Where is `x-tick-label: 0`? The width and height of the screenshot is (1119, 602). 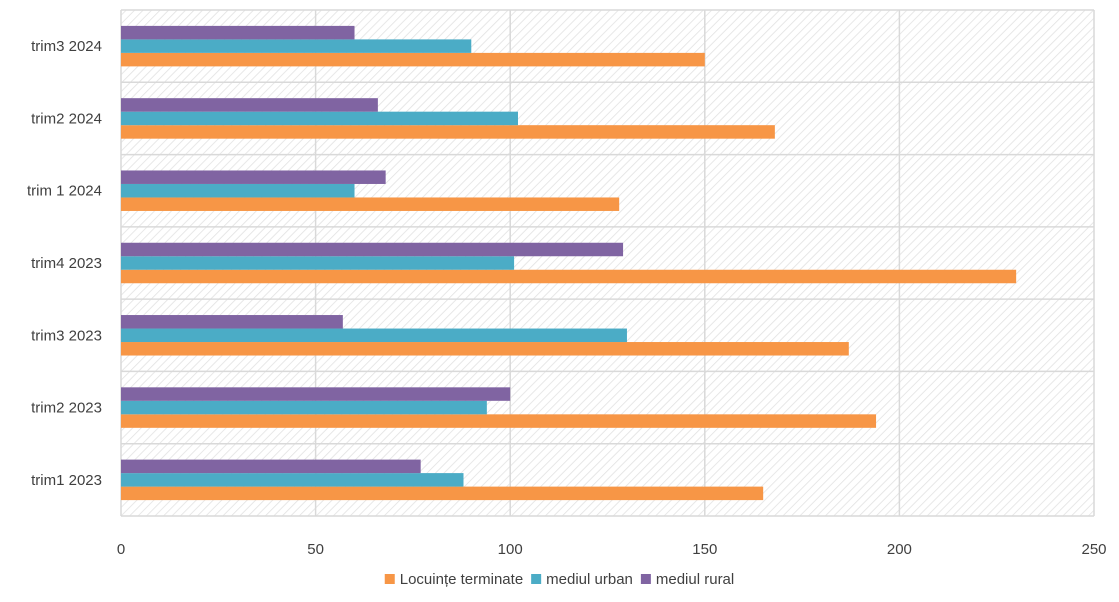 x-tick-label: 0 is located at coordinates (121, 549).